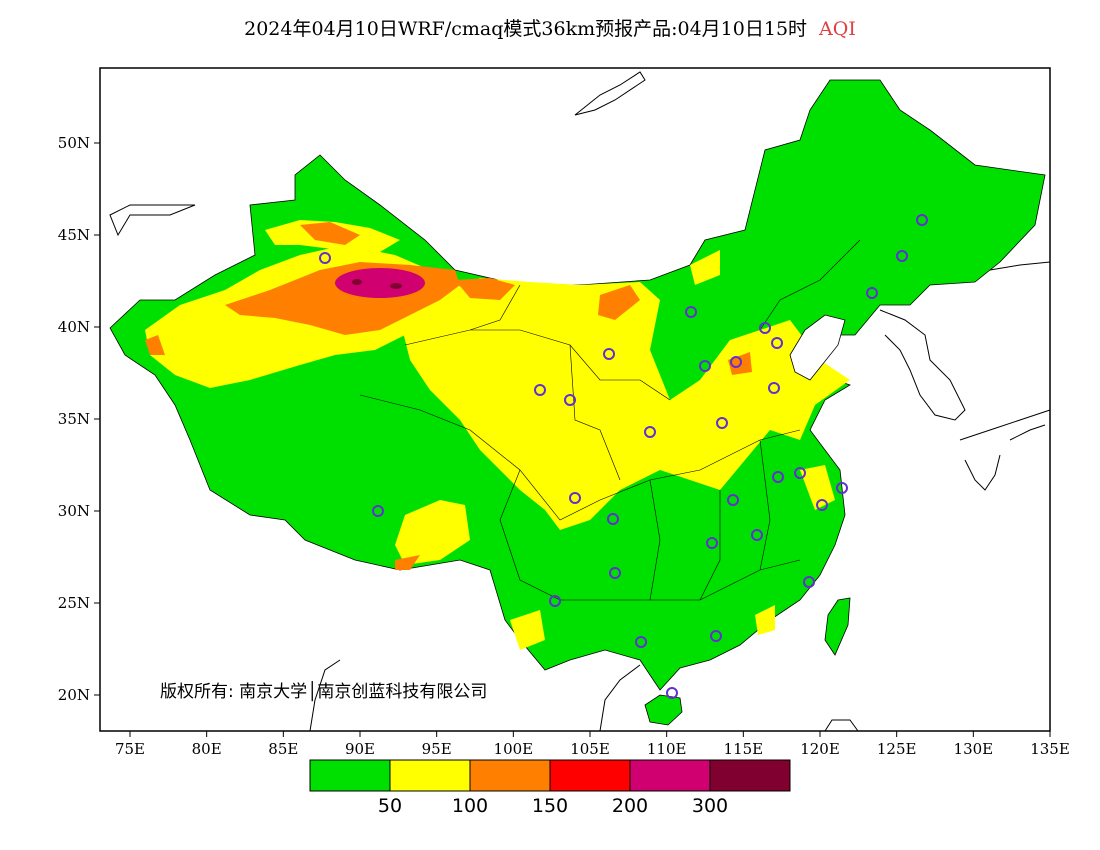  I want to click on aqi-legend: 50 100 150 200 300, so click(550, 788).